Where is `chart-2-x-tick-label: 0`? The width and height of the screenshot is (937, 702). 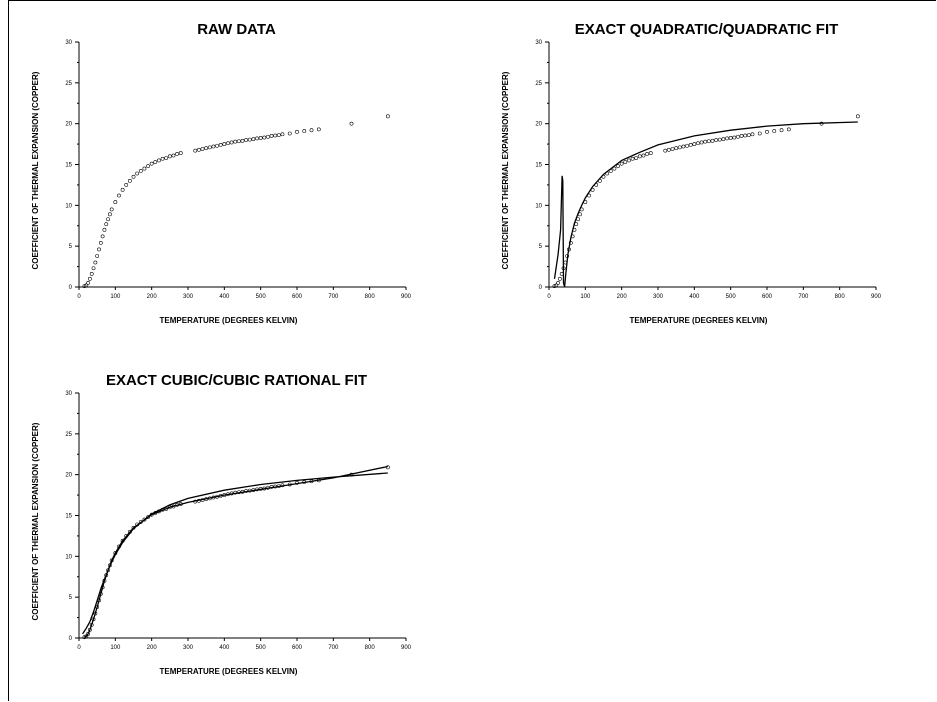
chart-2-x-tick-label: 0 is located at coordinates (549, 297).